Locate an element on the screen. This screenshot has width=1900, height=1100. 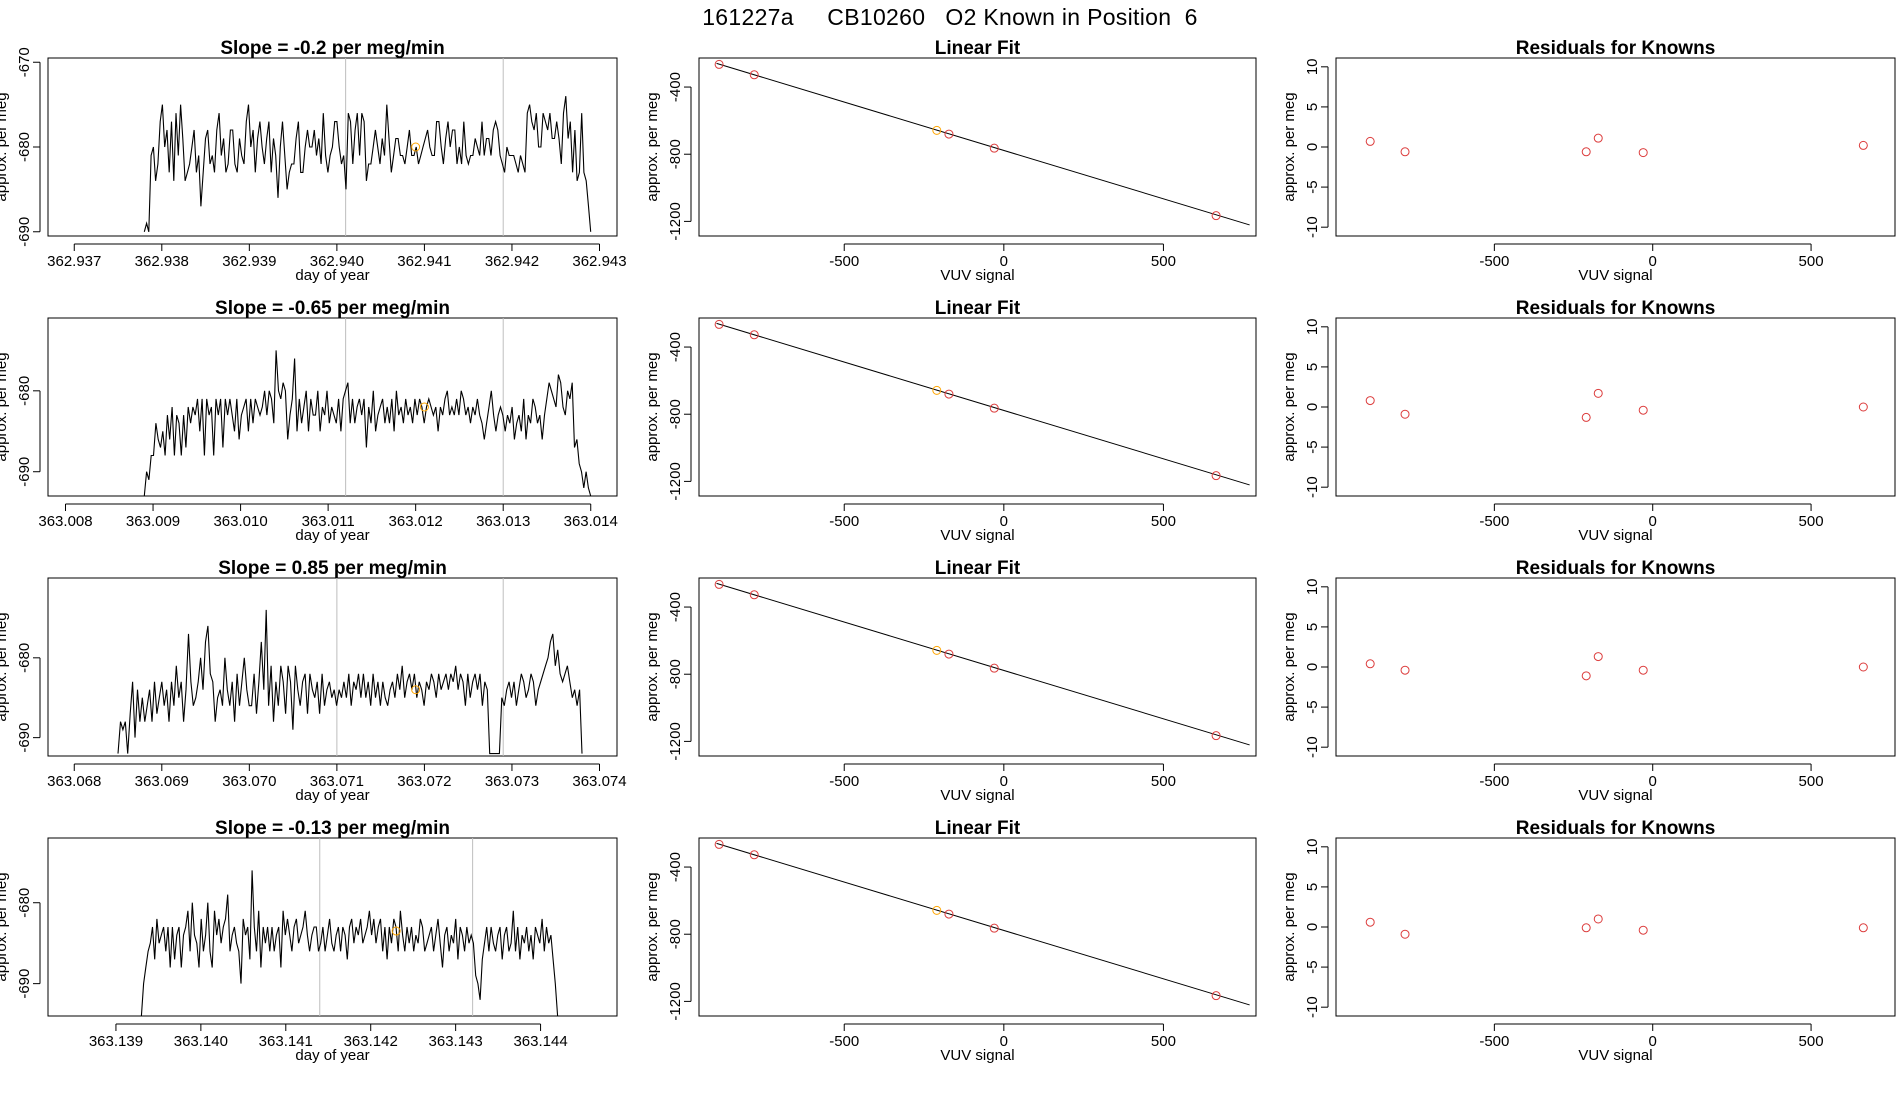
y-tick-label-residuals-r4: 5 is located at coordinates (1312, 887).